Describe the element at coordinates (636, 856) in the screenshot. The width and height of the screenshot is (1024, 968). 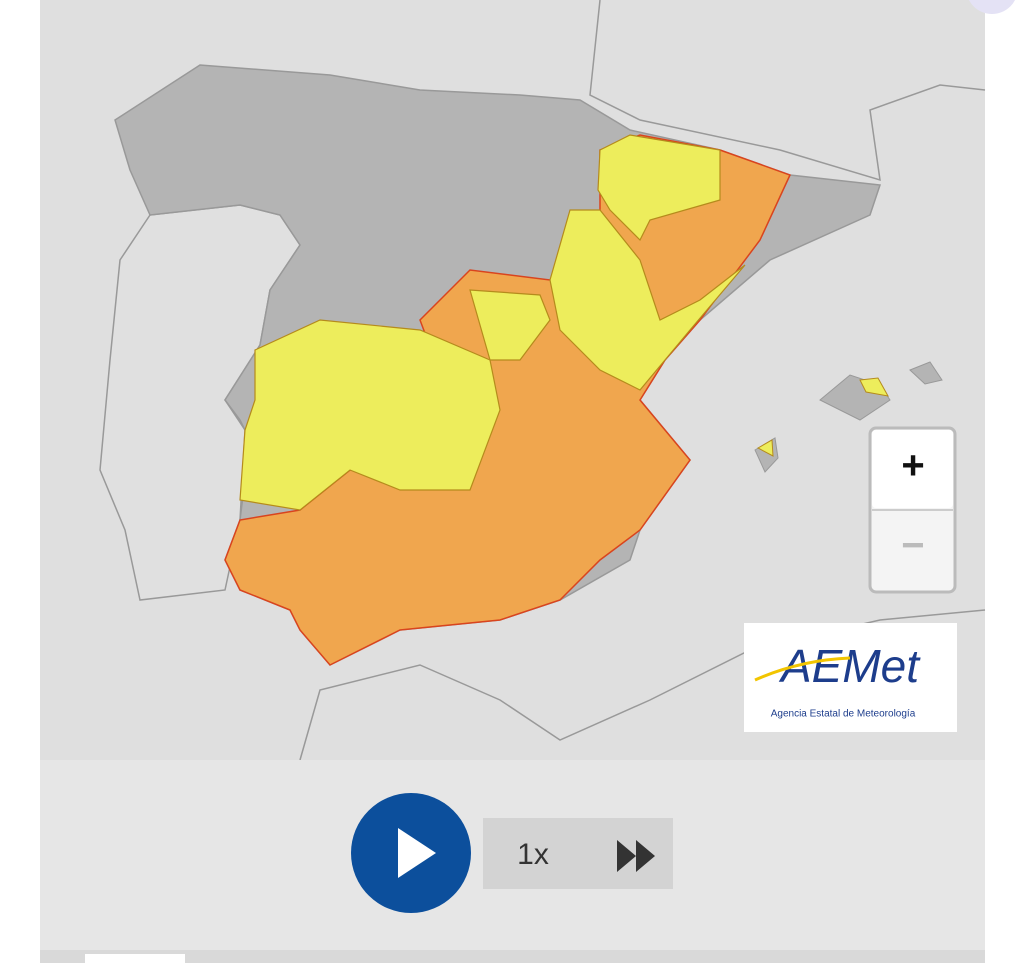
I see `fast-forward-icon` at that location.